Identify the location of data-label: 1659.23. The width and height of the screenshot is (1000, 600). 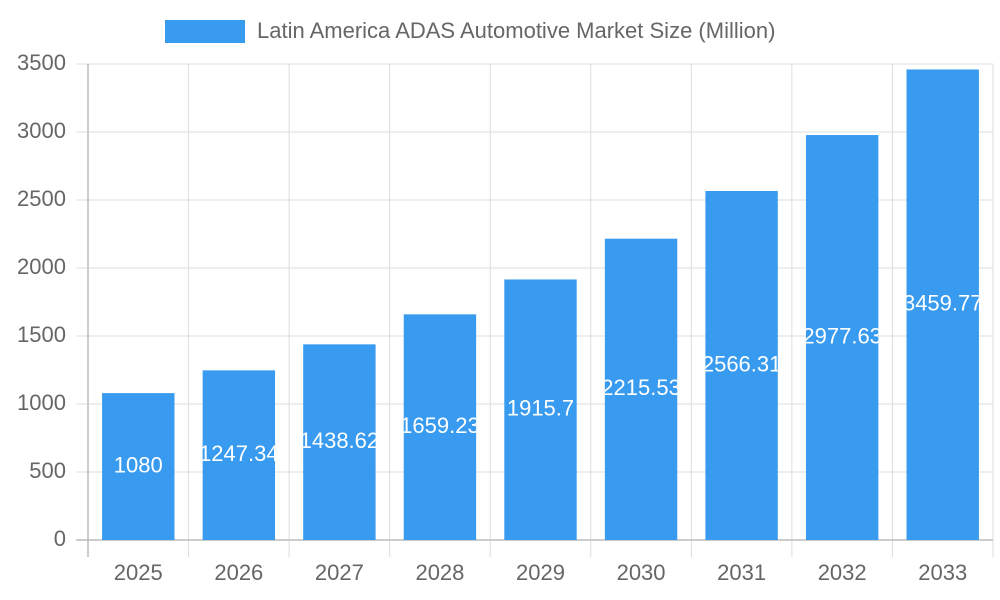
(440, 425).